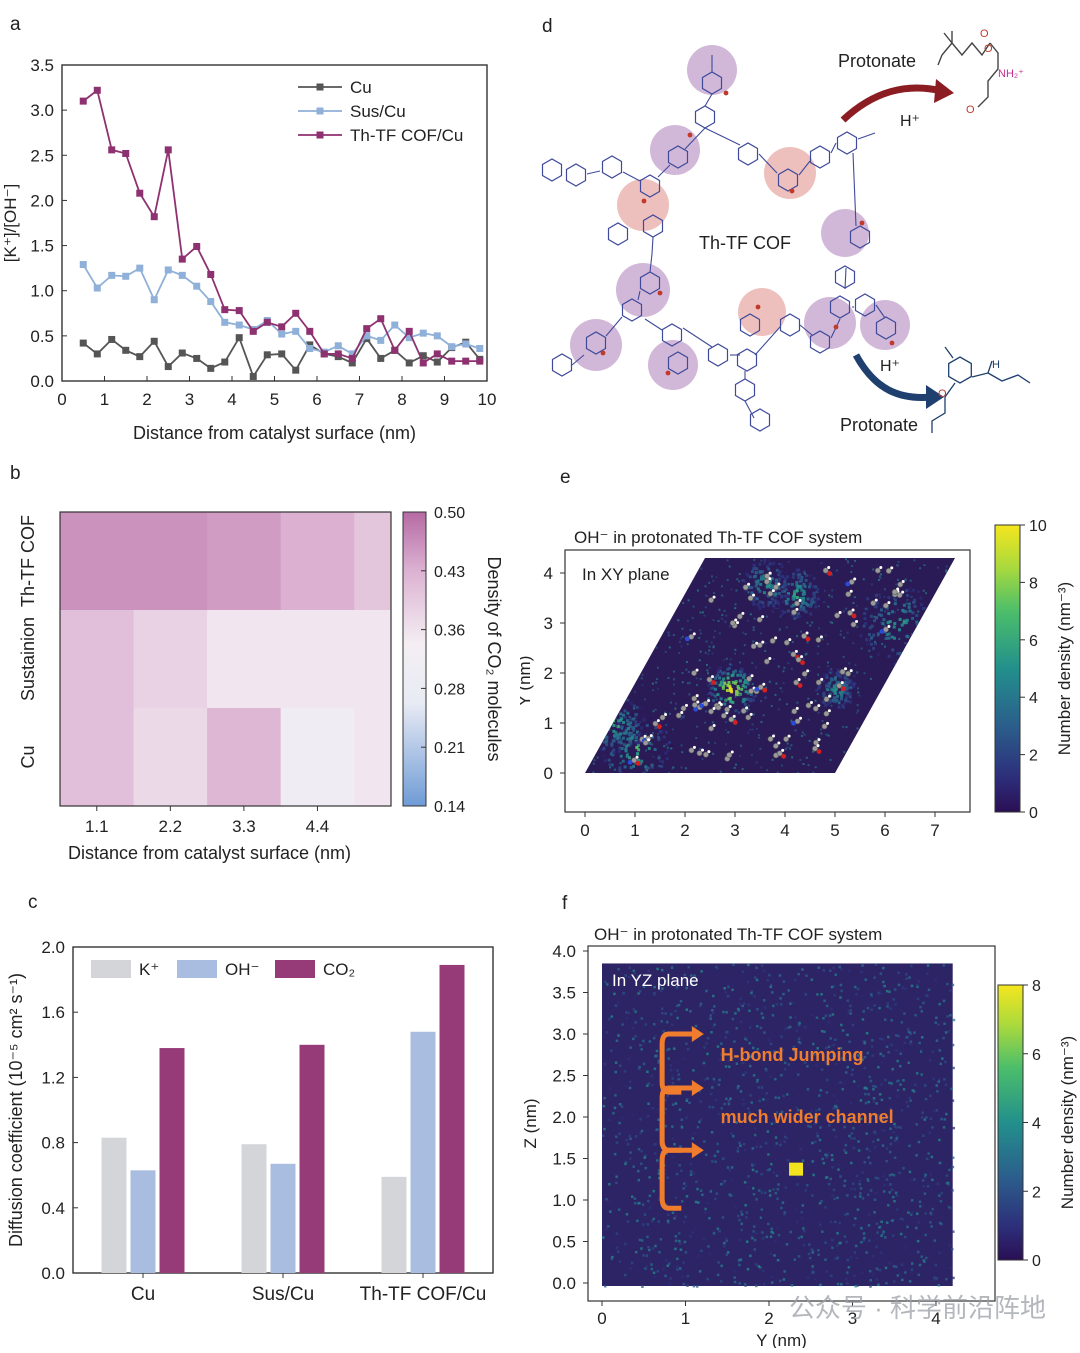 This screenshot has height=1353, width=1080. I want to click on y-tick-label: 1.5, so click(564, 1159).